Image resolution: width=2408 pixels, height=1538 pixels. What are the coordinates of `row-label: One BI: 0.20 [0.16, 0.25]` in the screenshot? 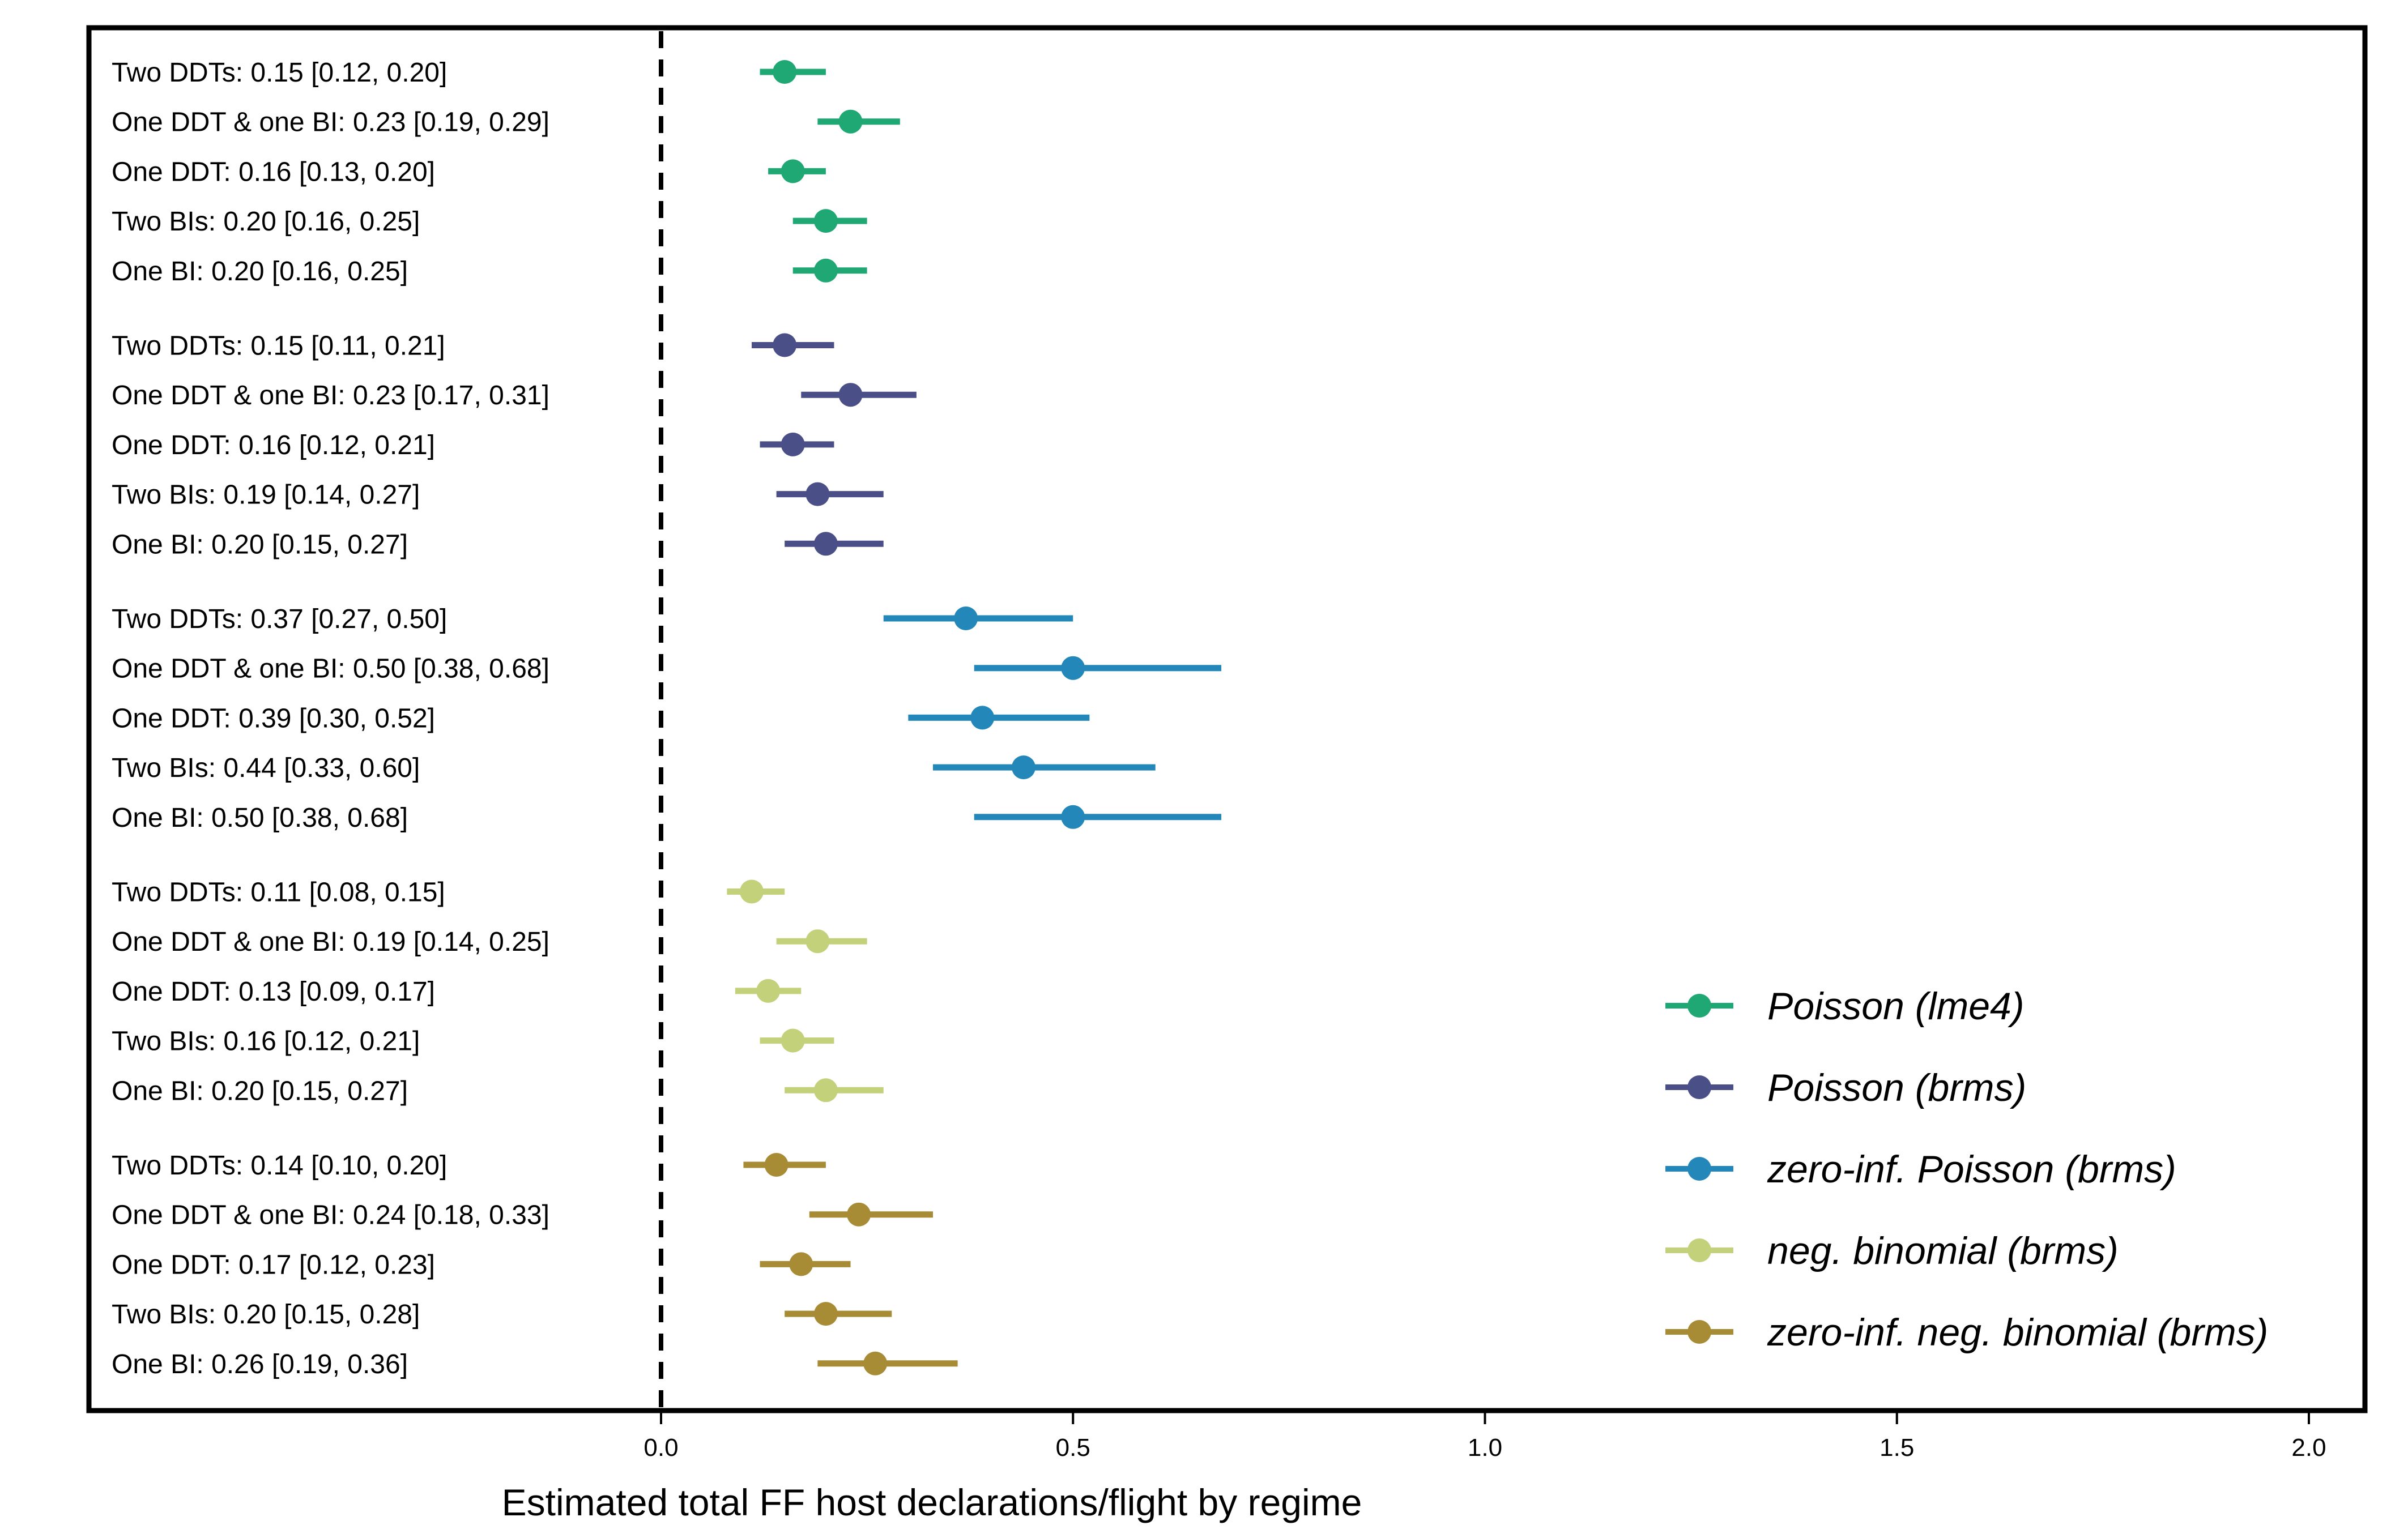 It's located at (260, 272).